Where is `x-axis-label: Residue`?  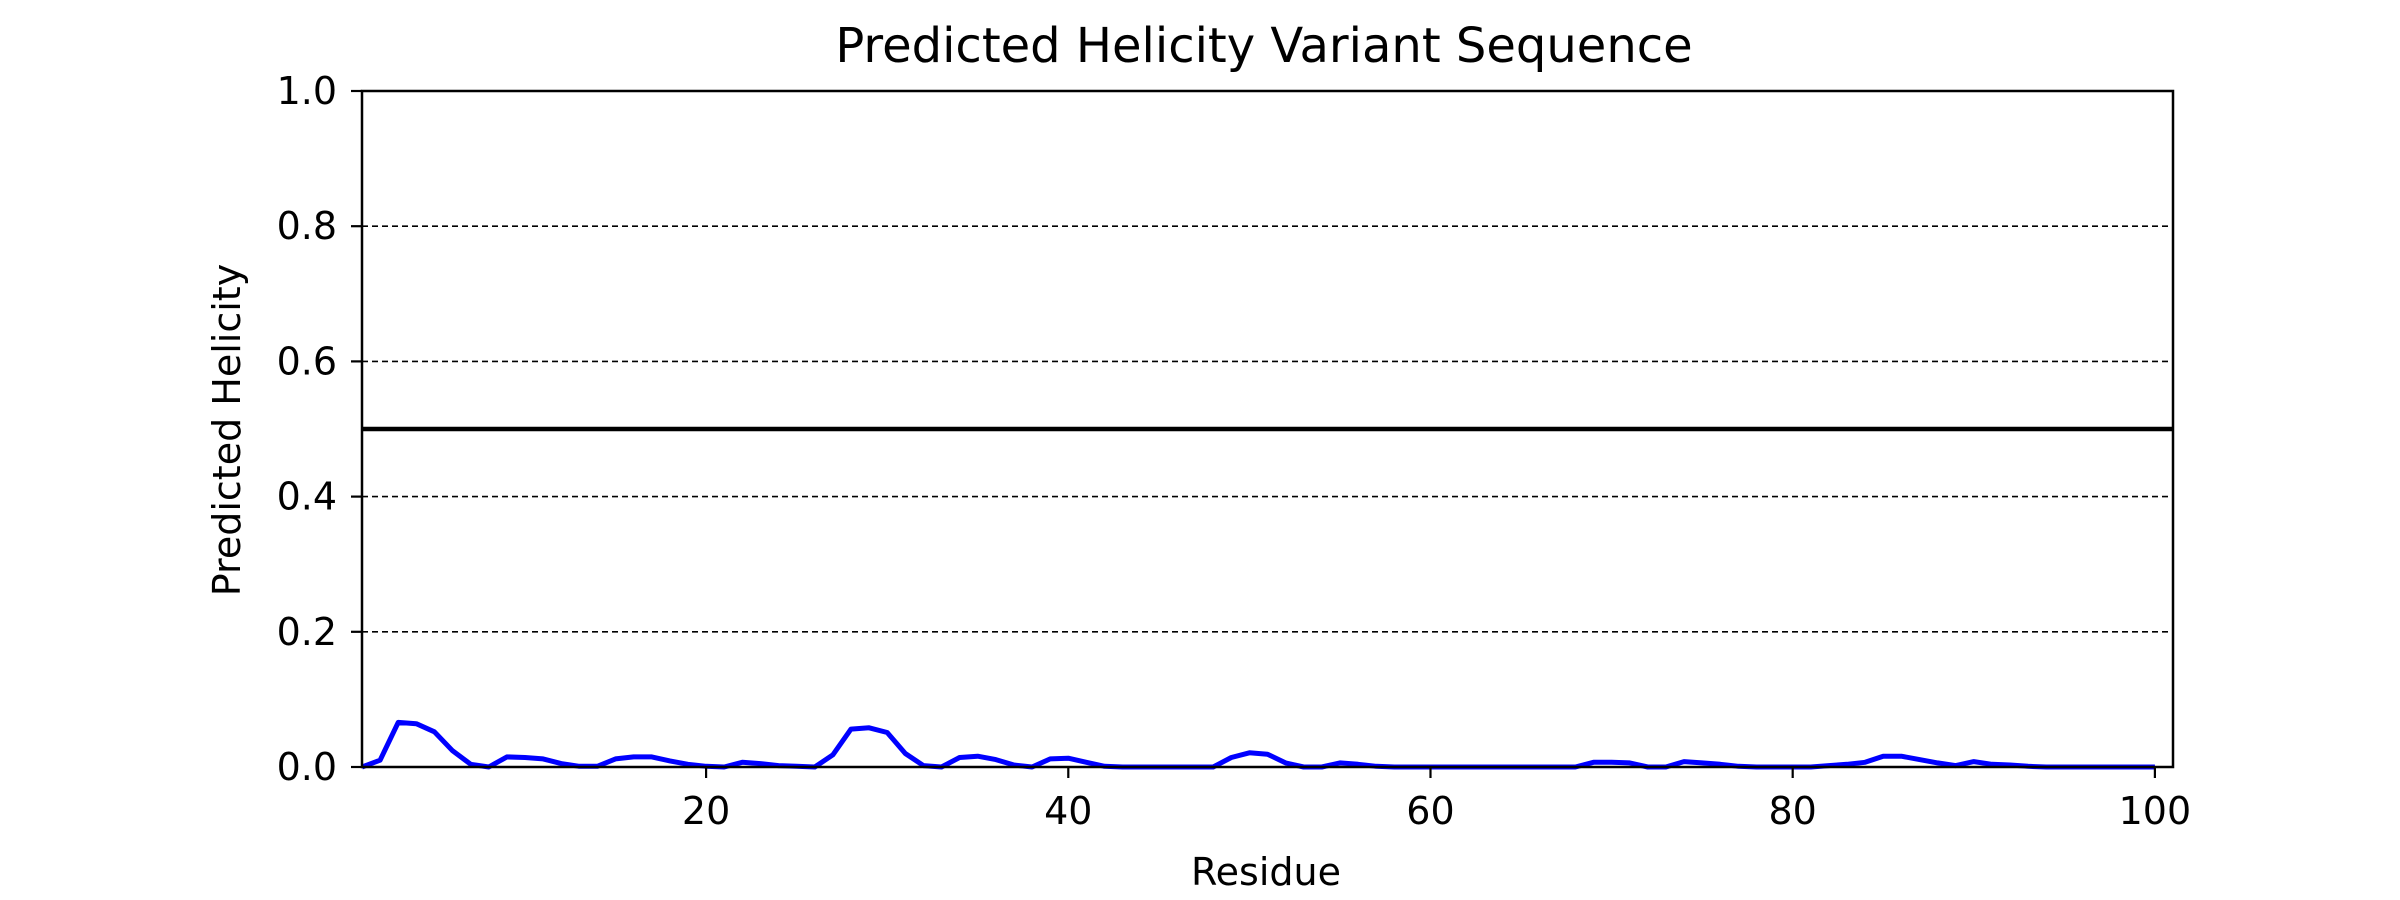
x-axis-label: Residue is located at coordinates (1266, 872).